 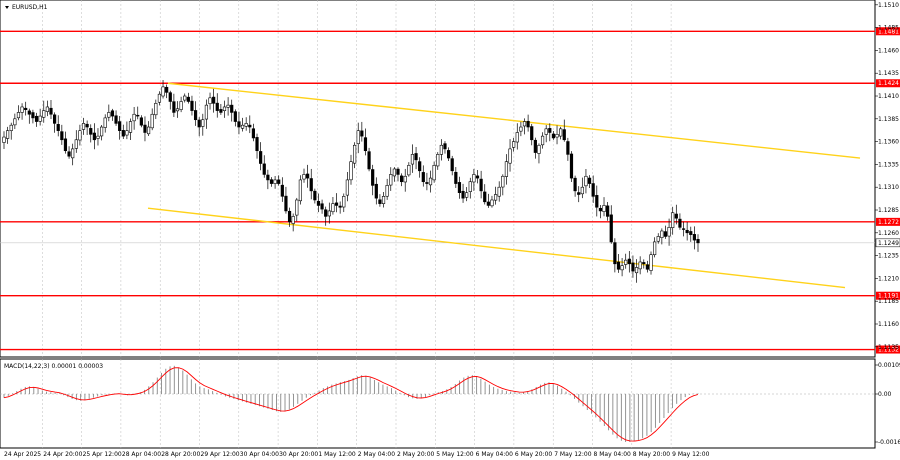 What do you see at coordinates (888, 73) in the screenshot?
I see `price-tick-label: 1.1435` at bounding box center [888, 73].